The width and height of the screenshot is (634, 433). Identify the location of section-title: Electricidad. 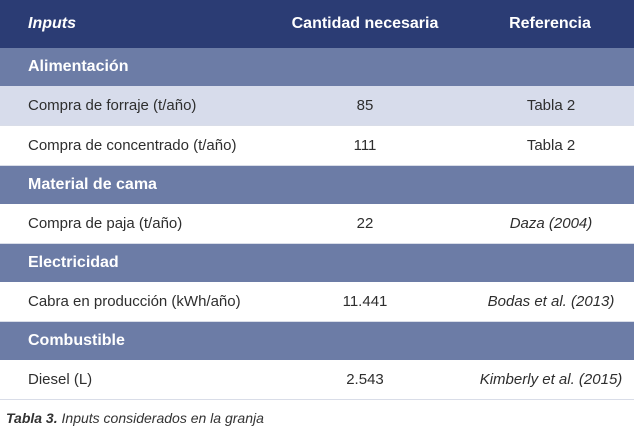
(73, 262).